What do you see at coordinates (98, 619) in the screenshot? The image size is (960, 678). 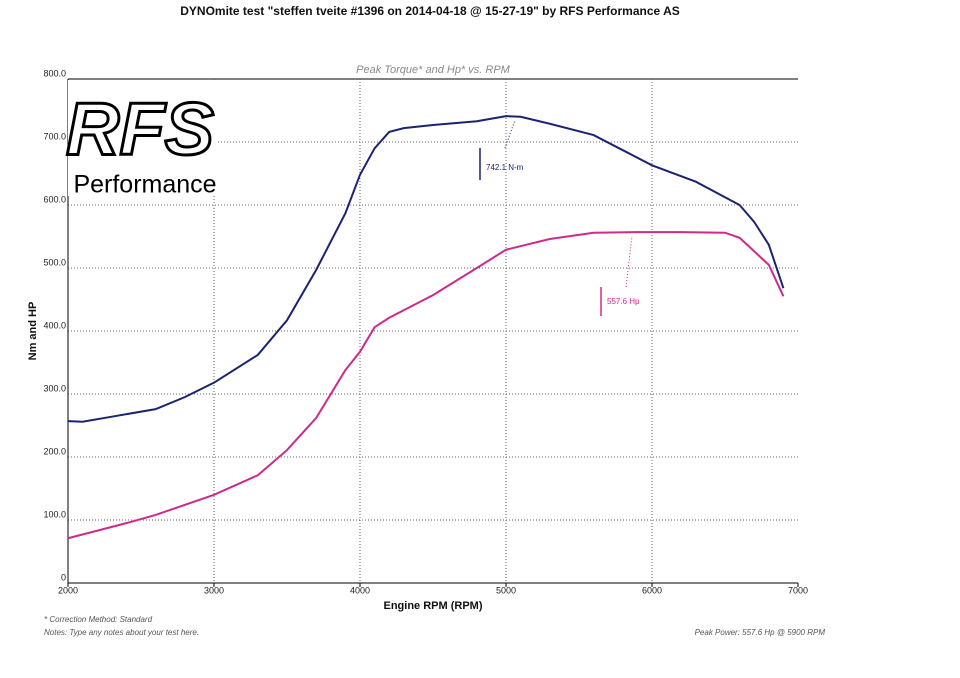 I see `footer-correction: * Correction Method: Standard` at bounding box center [98, 619].